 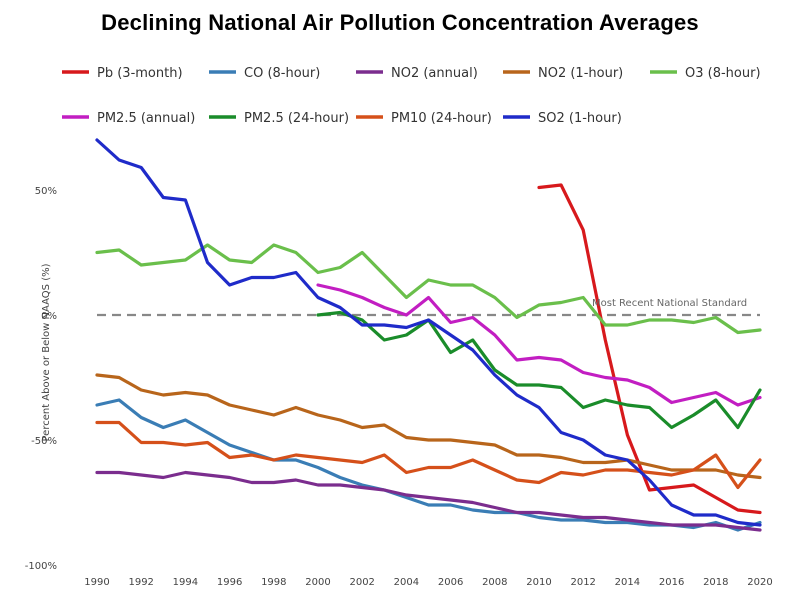 What do you see at coordinates (296, 118) in the screenshot?
I see `legend-label: PM2.5 (24-hour)` at bounding box center [296, 118].